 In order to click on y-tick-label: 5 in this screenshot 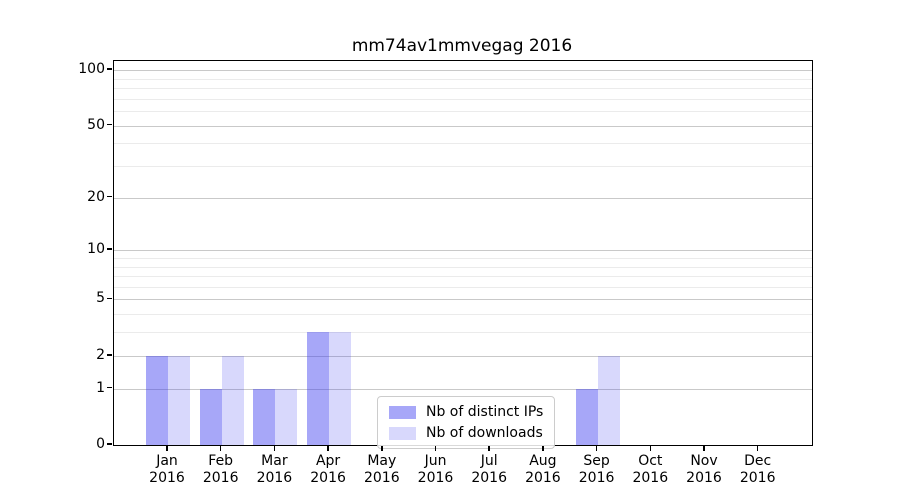, I will do `click(100, 298)`.